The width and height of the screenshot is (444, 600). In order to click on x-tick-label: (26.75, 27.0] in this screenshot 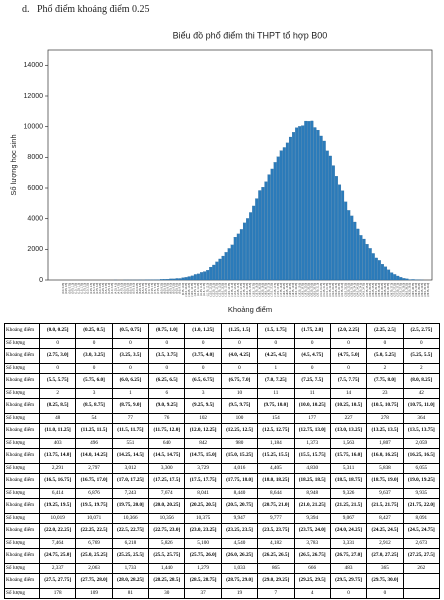, I will do `click(391, 290)`.